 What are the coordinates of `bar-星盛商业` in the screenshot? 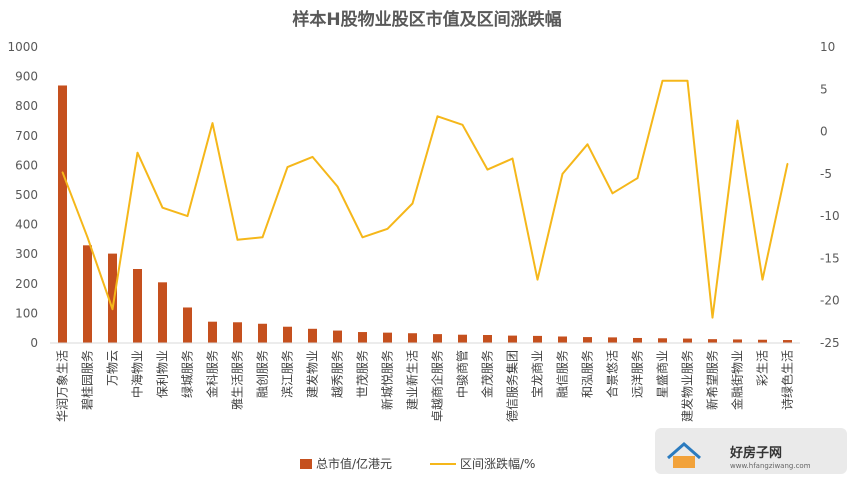 It's located at (662, 340).